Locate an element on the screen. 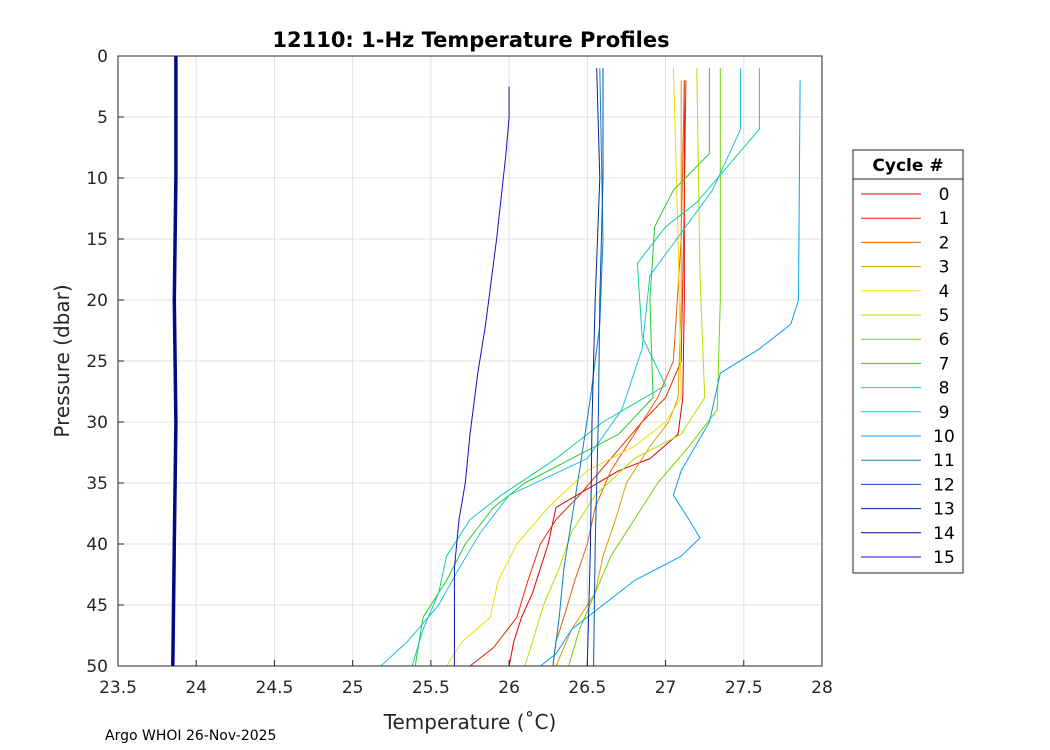 The width and height of the screenshot is (1050, 750). x-axis-label: Temperature (˚C) is located at coordinates (470, 722).